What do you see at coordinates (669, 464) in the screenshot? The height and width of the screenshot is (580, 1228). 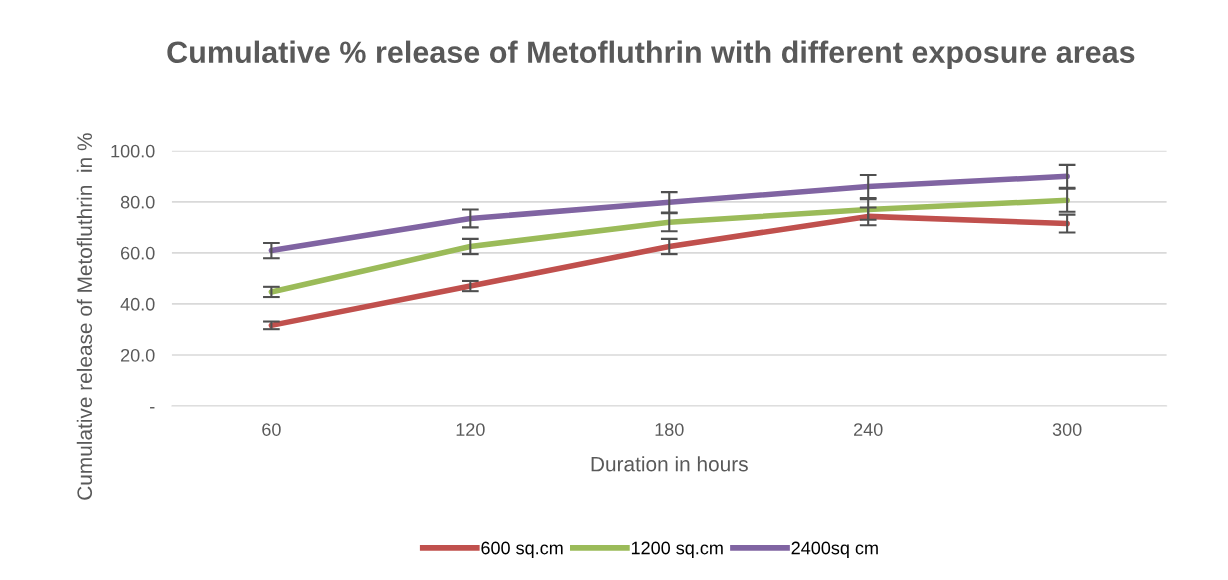 I see `x-axis-title: Duration in hours` at bounding box center [669, 464].